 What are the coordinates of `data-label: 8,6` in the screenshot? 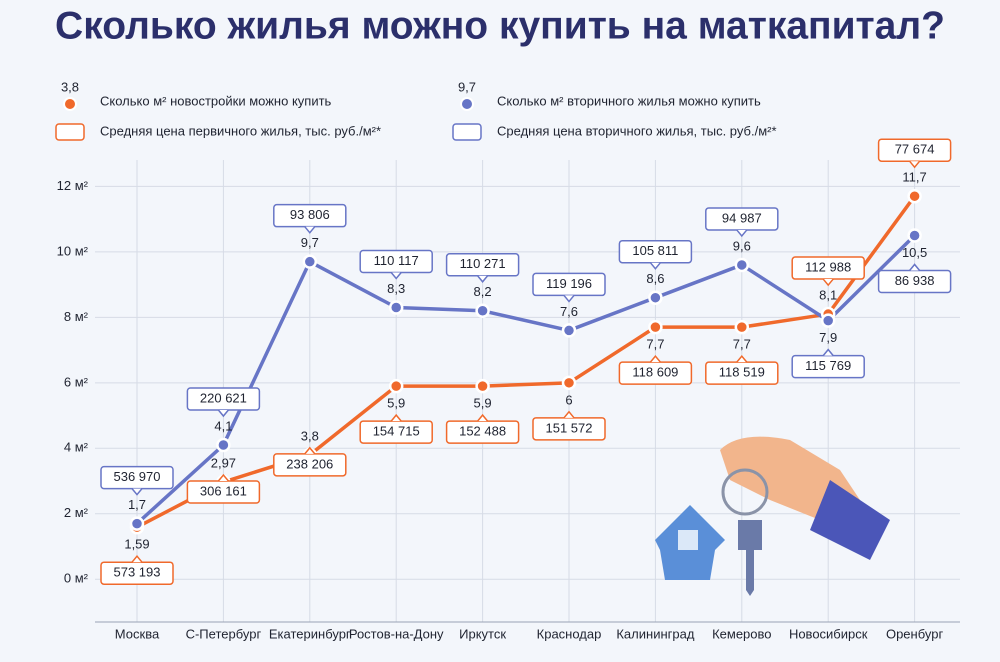 It's located at (655, 278).